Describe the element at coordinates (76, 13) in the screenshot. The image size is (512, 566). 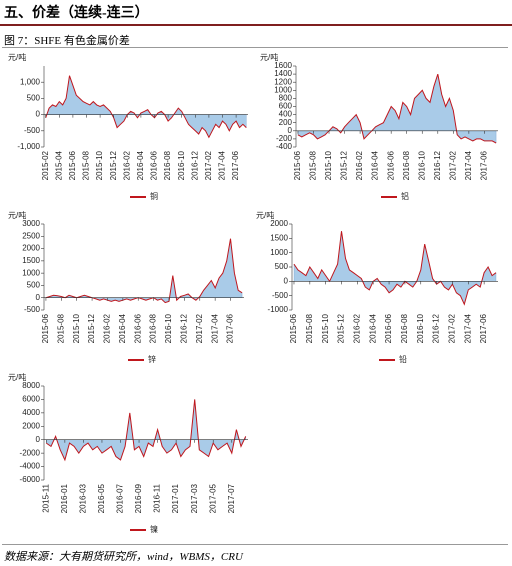
I see `section-header: 五、价差（连续-连三）` at that location.